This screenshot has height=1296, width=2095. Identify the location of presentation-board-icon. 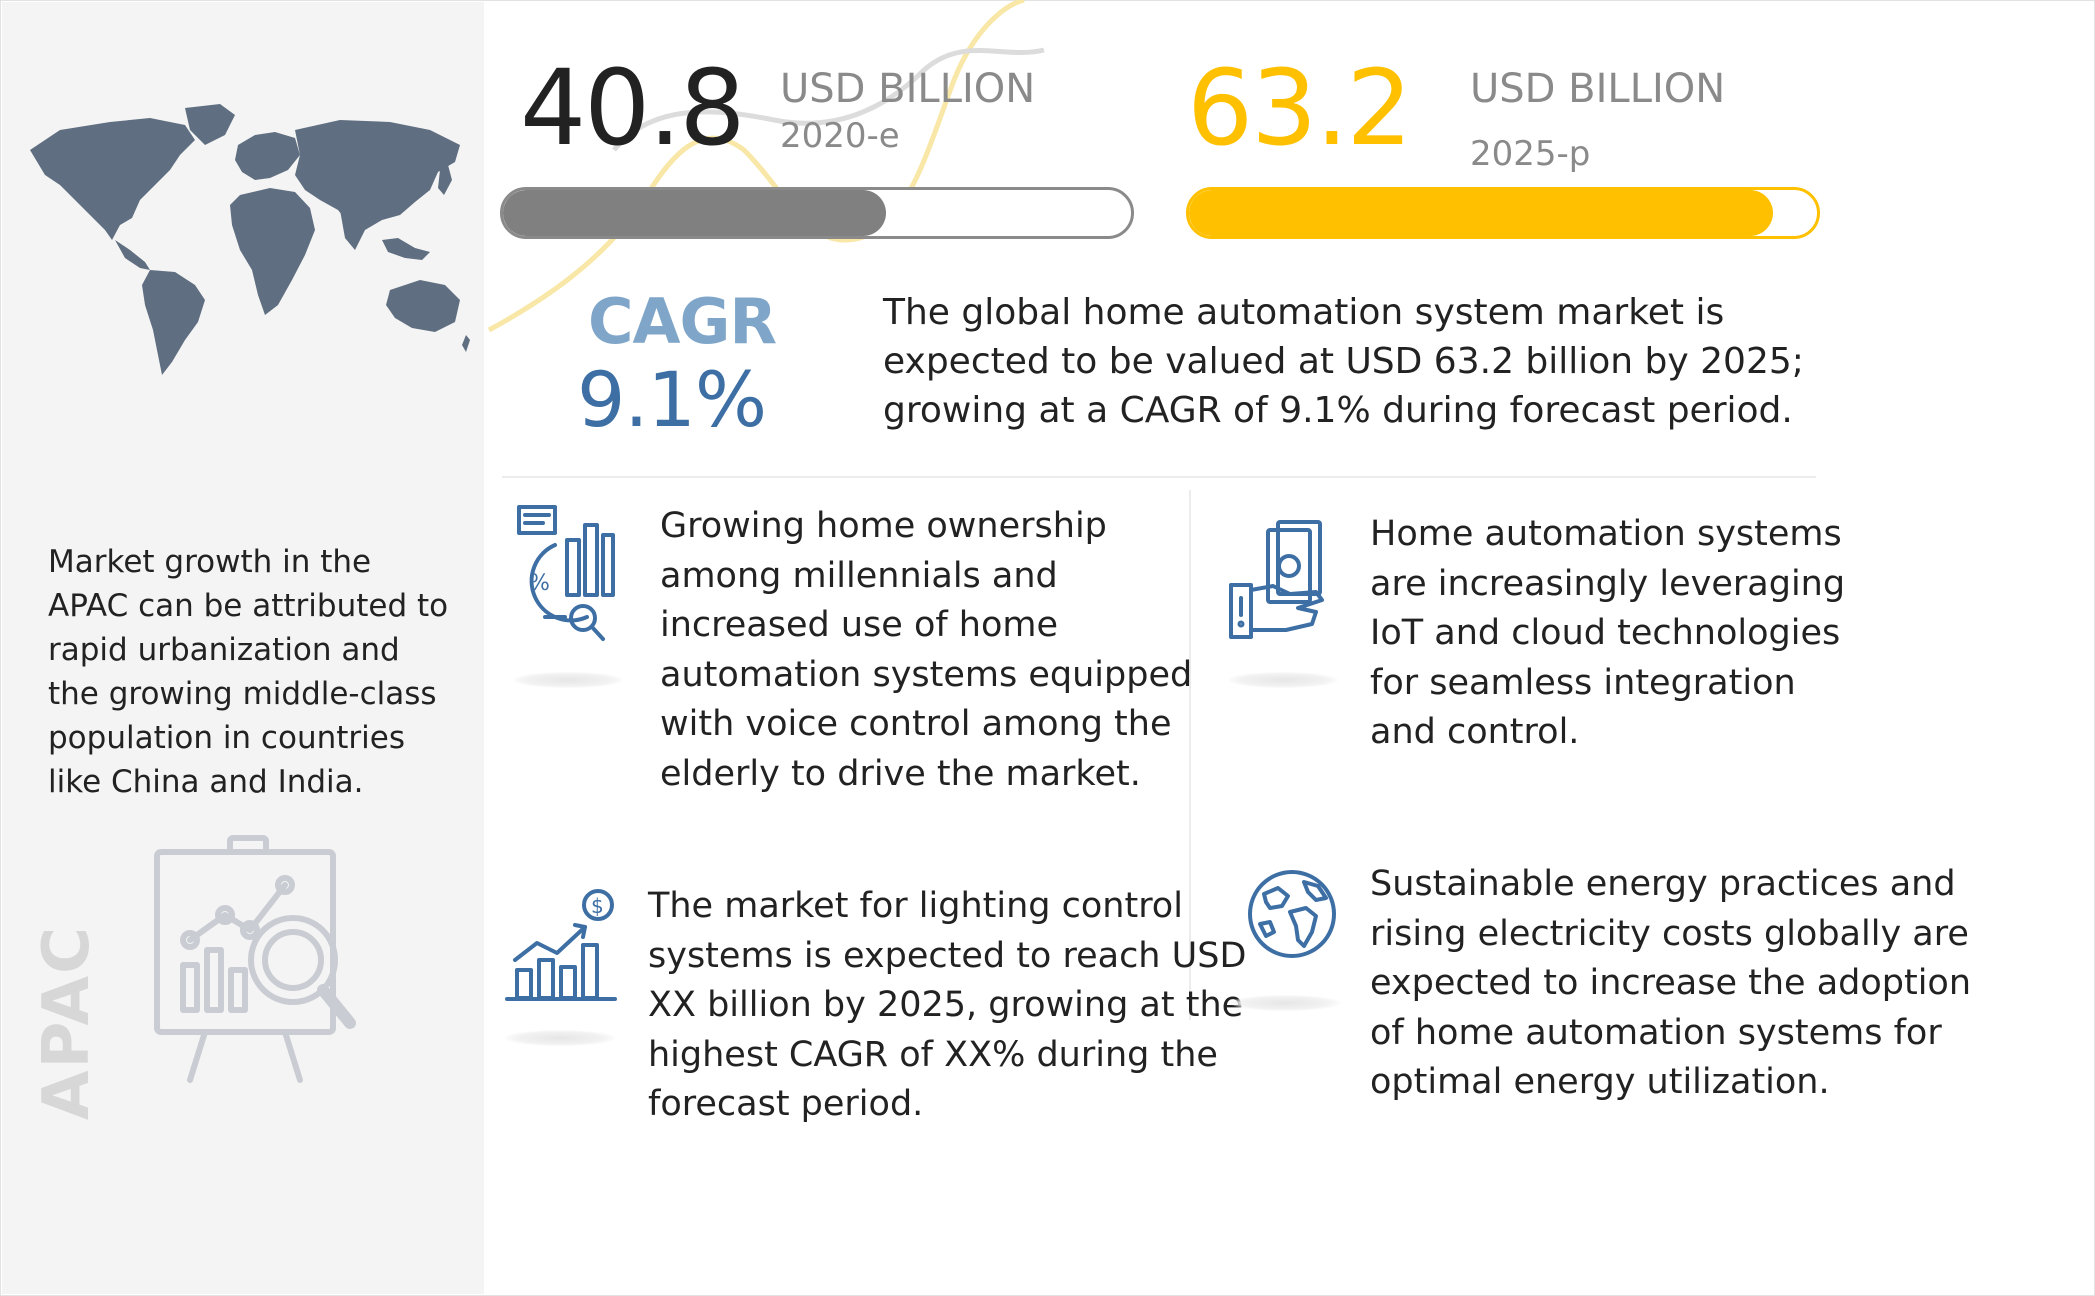
(255, 959).